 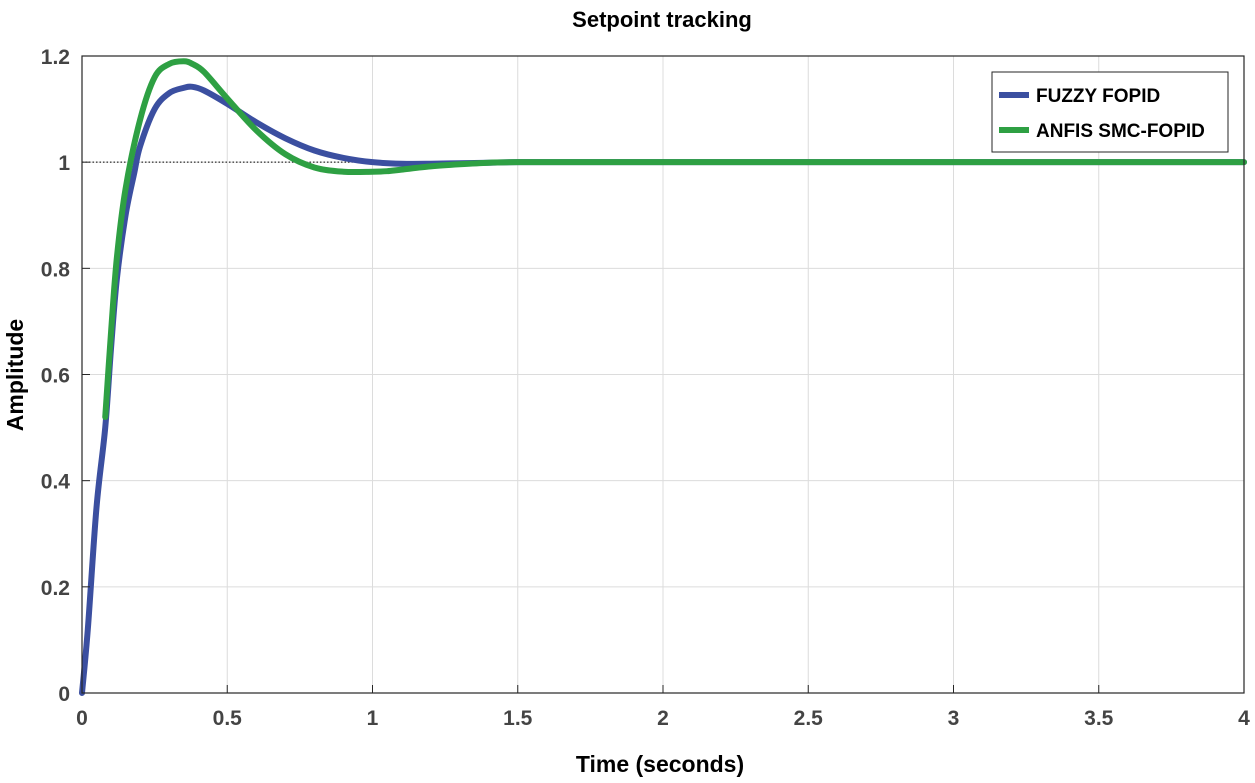 What do you see at coordinates (1098, 96) in the screenshot?
I see `legend-label-fuzzy-fopid: FUZZY FOPID` at bounding box center [1098, 96].